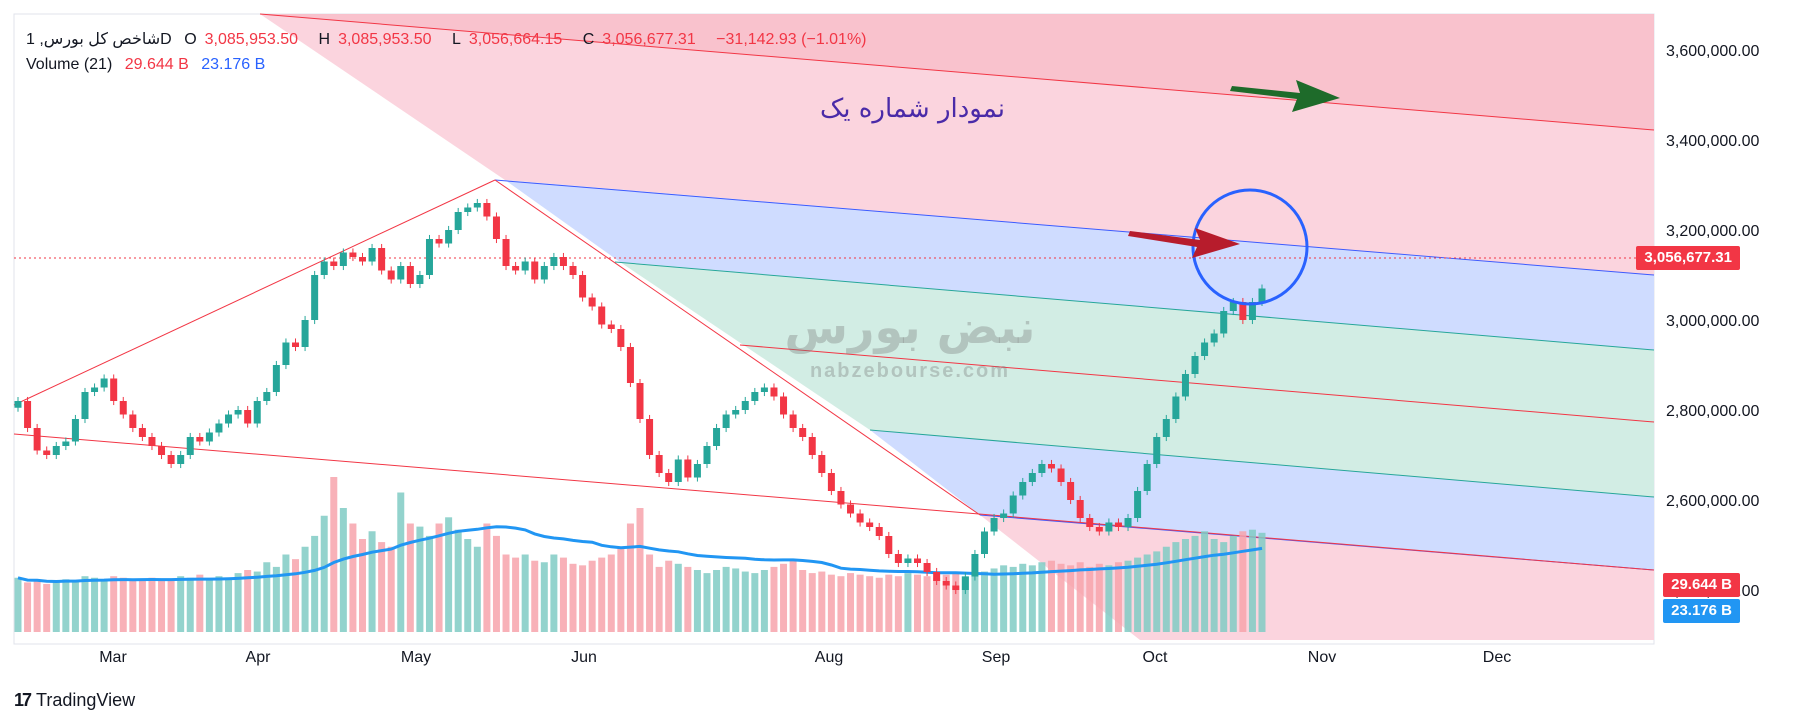  Describe the element at coordinates (1285, 96) in the screenshot. I see `green-arrow` at that location.